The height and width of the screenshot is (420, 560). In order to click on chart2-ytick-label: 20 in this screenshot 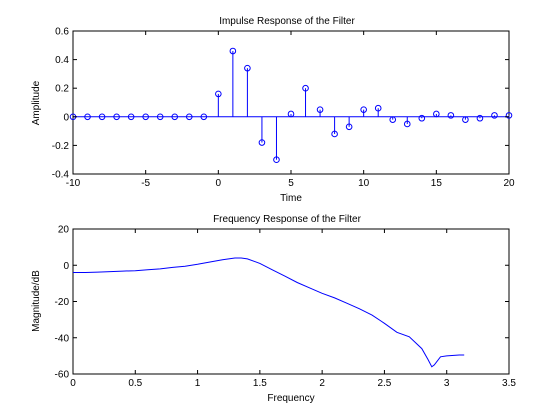, I will do `click(64, 230)`.